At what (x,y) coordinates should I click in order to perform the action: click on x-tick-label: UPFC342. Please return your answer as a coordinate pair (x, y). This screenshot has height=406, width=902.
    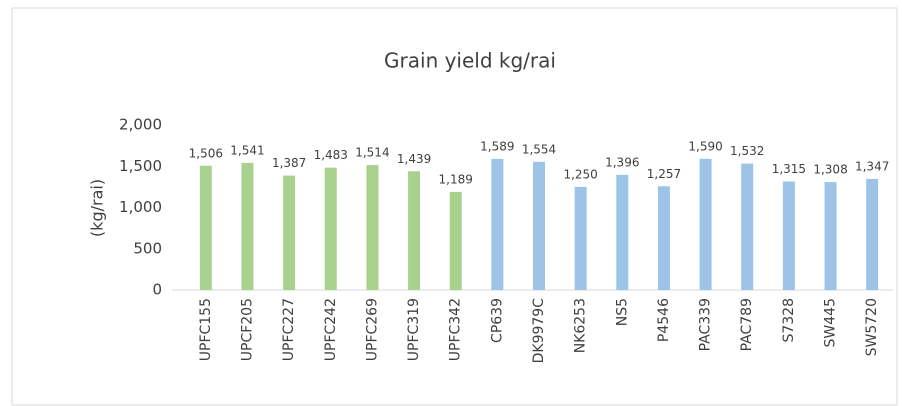
    Looking at the image, I should click on (456, 329).